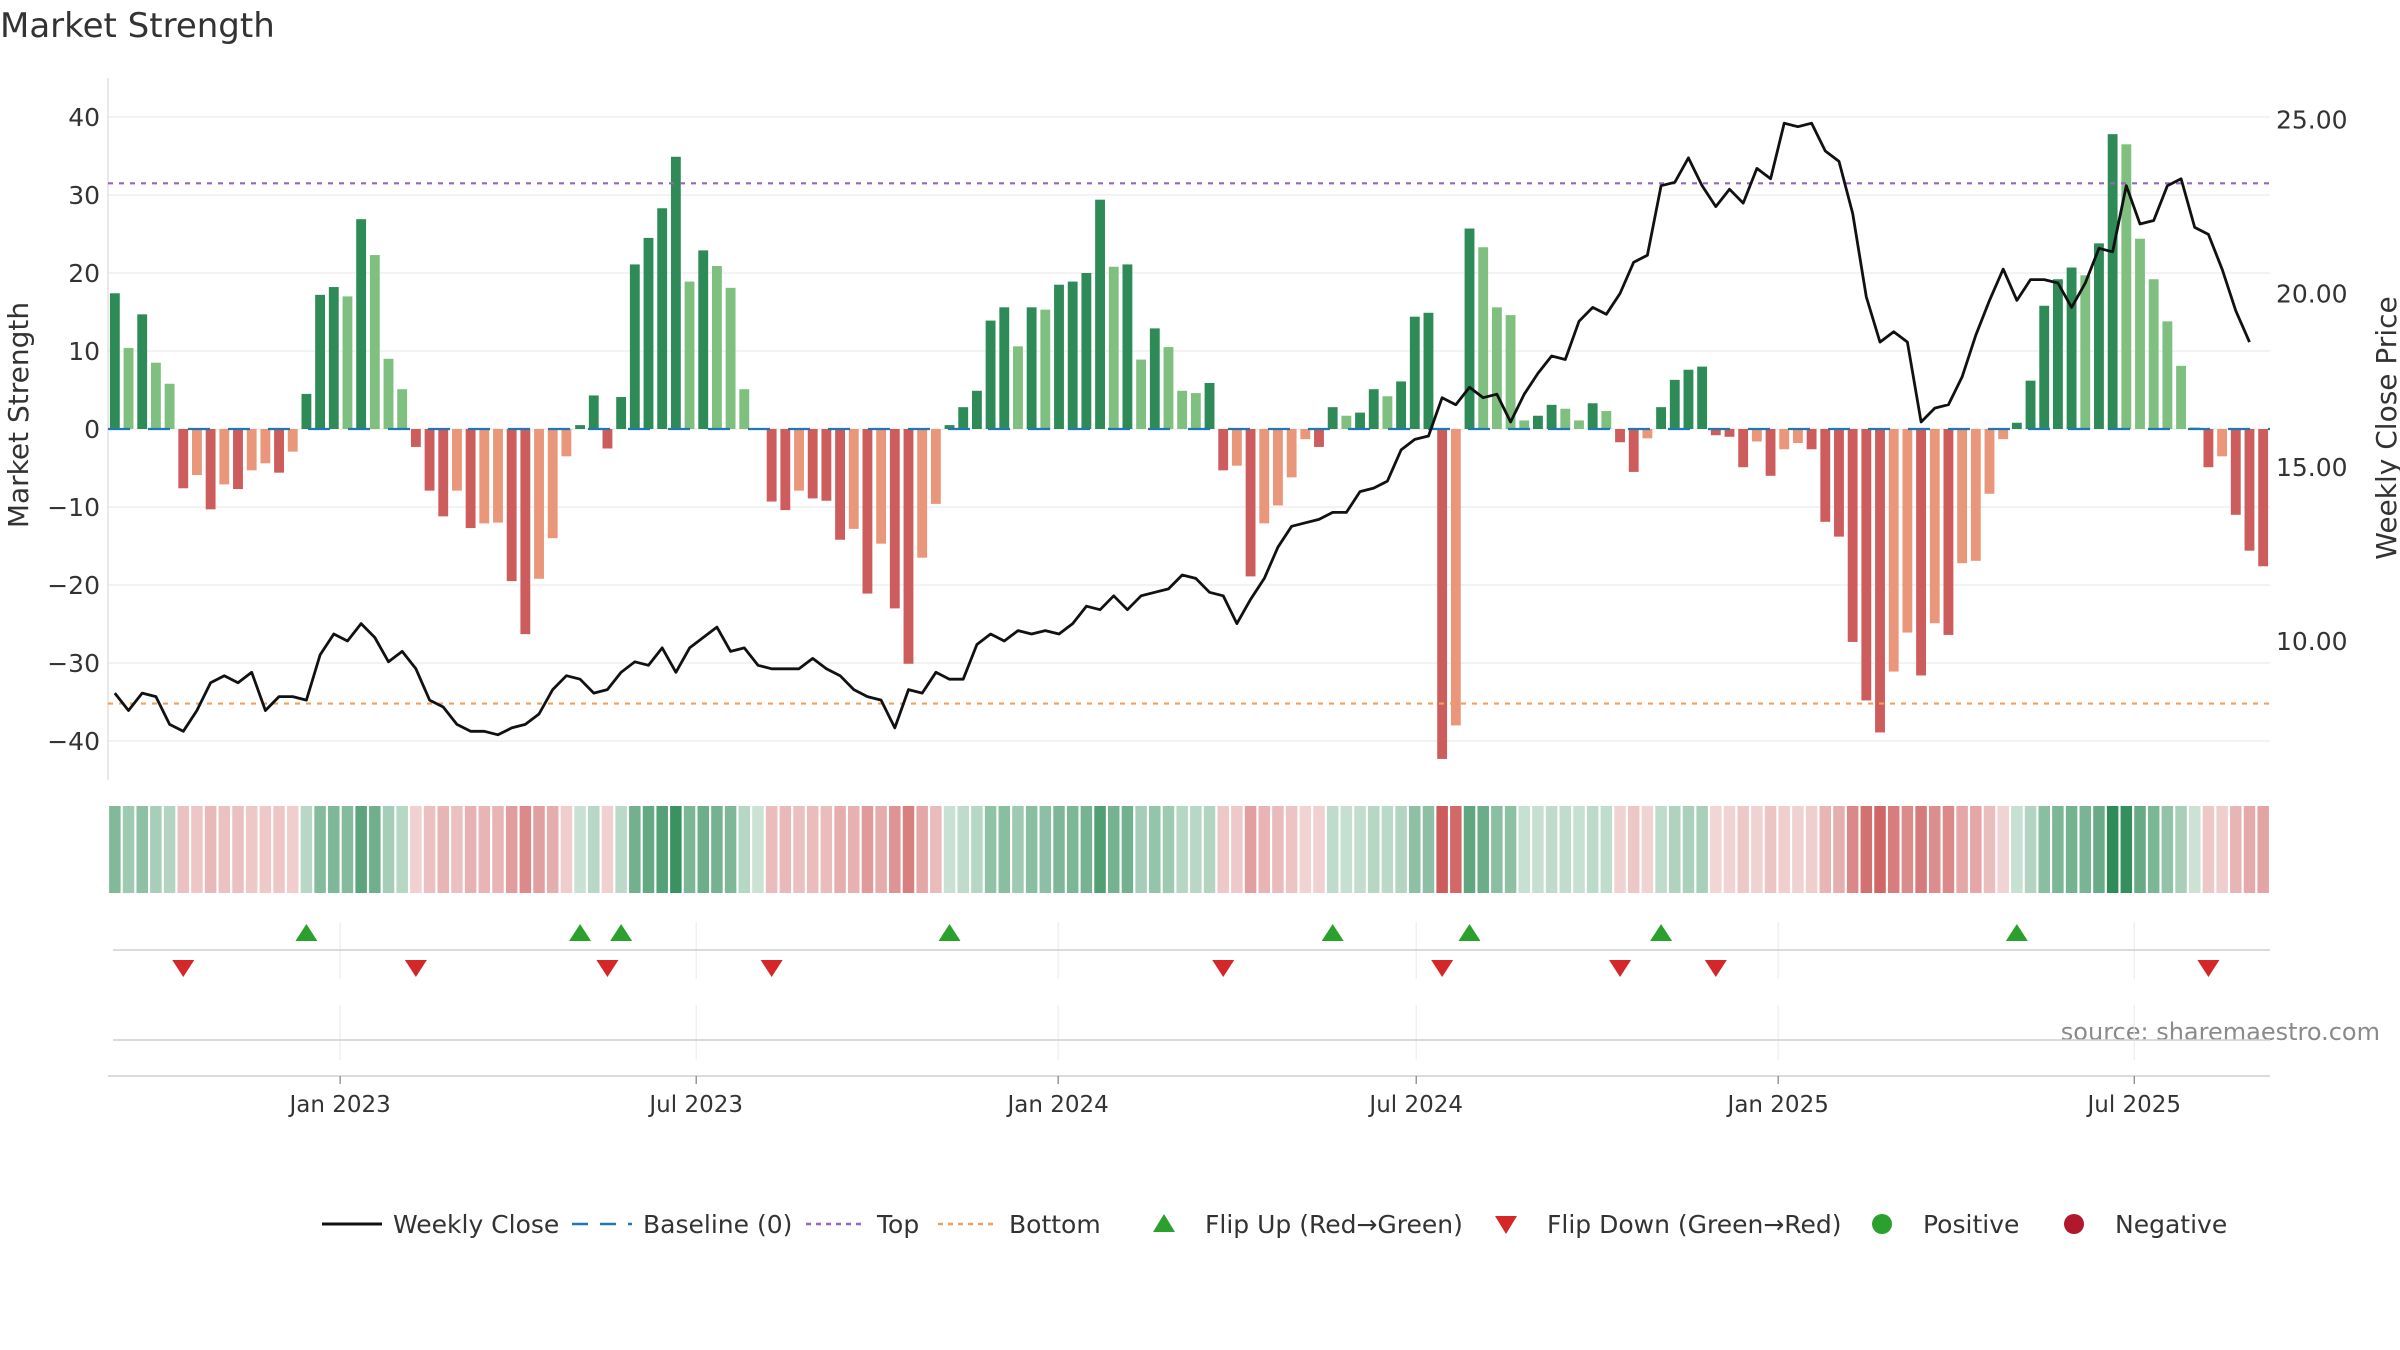 This screenshot has height=1350, width=2400. Describe the element at coordinates (92, 429) in the screenshot. I see `y-left-tick-label: 0` at that location.